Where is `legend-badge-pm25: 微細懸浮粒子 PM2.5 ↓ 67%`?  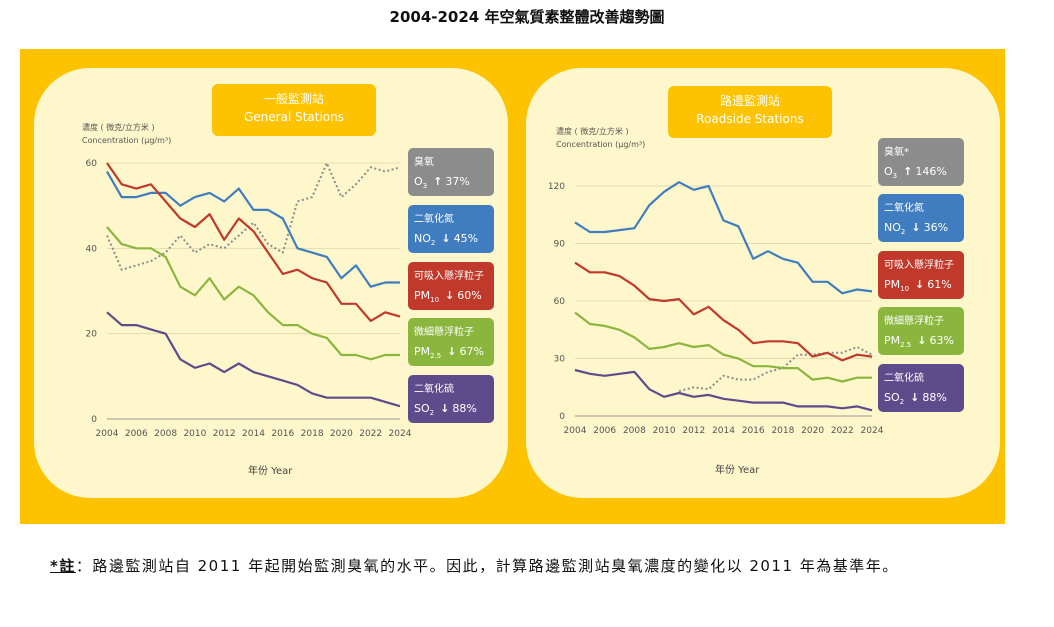 legend-badge-pm25: 微細懸浮粒子 PM2.5 ↓ 67% is located at coordinates (451, 342).